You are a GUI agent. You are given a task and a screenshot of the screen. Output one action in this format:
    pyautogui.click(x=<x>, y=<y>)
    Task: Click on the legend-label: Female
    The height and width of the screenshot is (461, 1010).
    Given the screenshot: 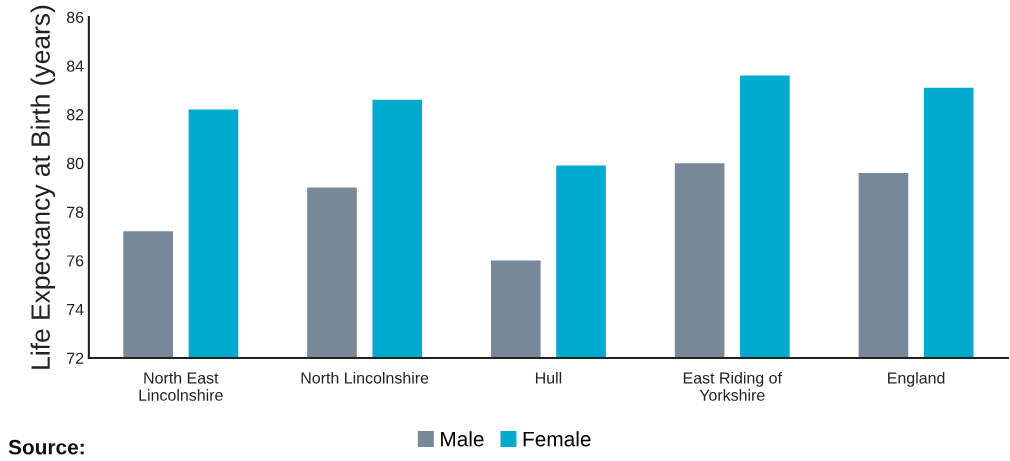 What is the action you would take?
    pyautogui.click(x=557, y=439)
    